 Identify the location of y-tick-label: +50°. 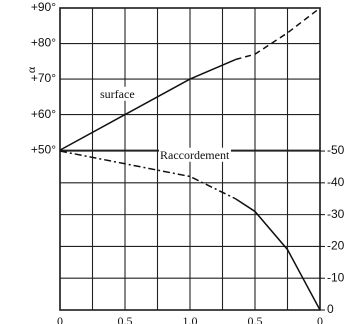
(43, 149).